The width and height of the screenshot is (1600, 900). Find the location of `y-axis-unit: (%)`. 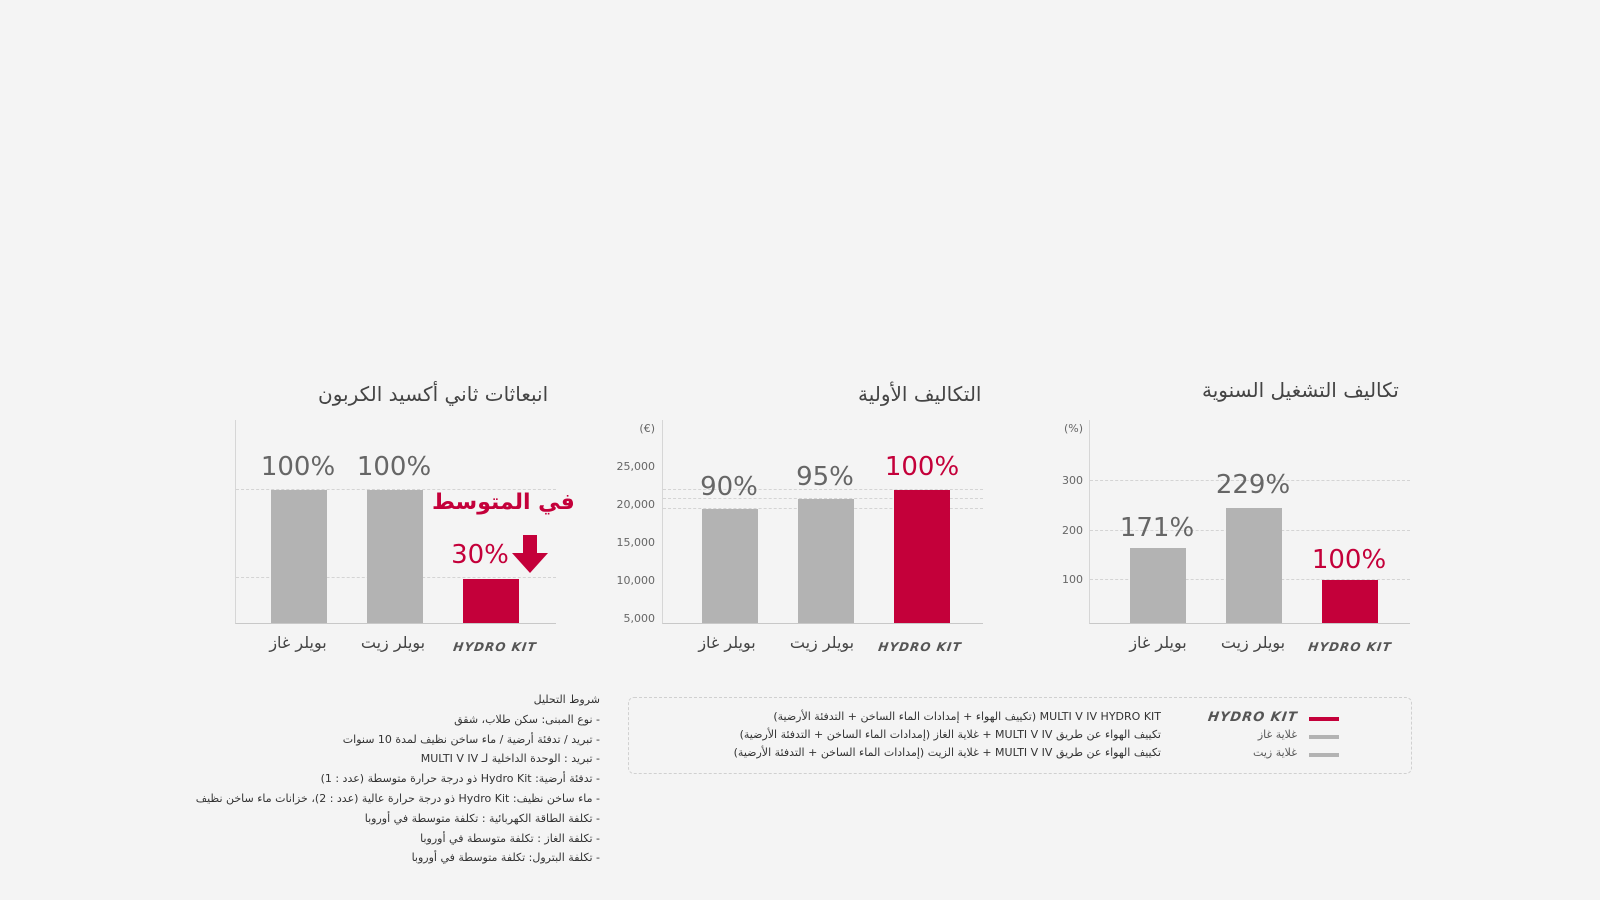

y-axis-unit: (%) is located at coordinates (1073, 428).